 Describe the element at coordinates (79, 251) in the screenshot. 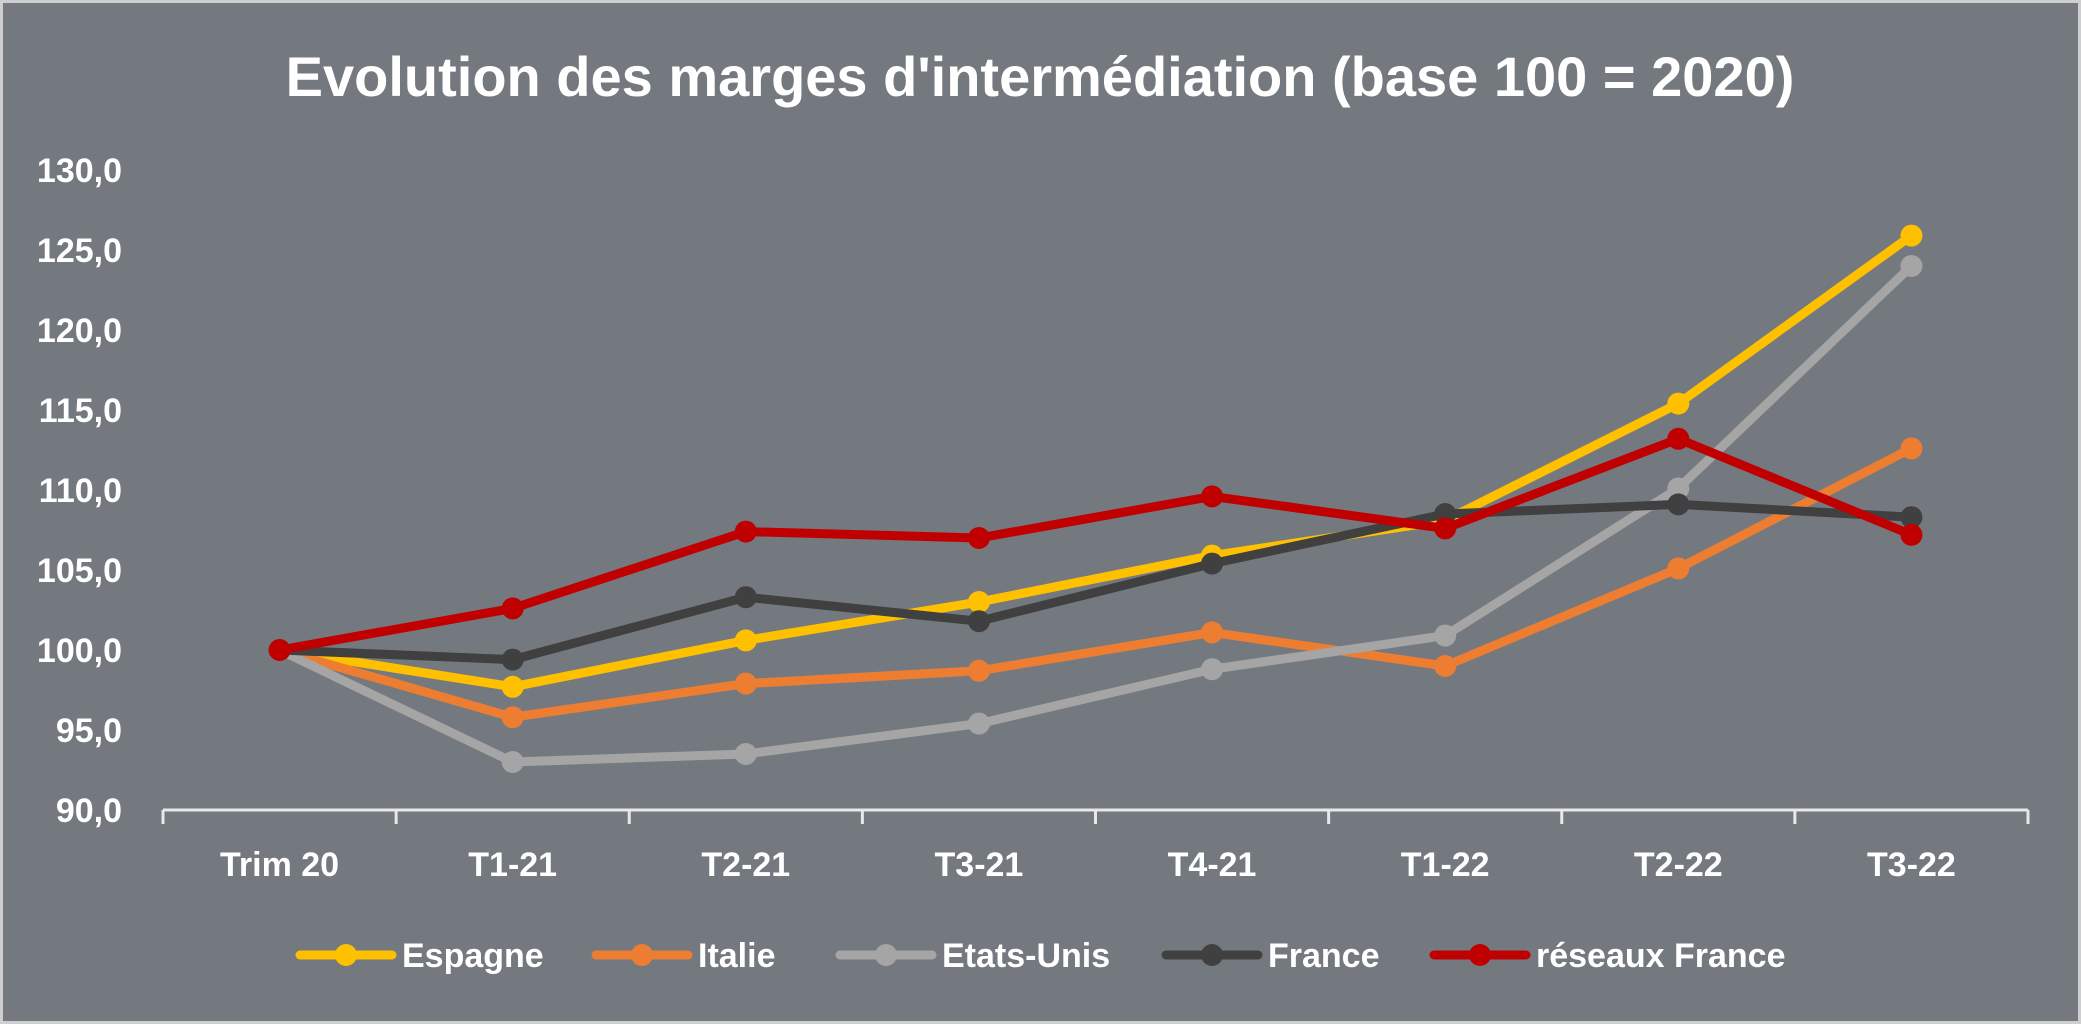

I see `y-tick-label: 125,0` at that location.